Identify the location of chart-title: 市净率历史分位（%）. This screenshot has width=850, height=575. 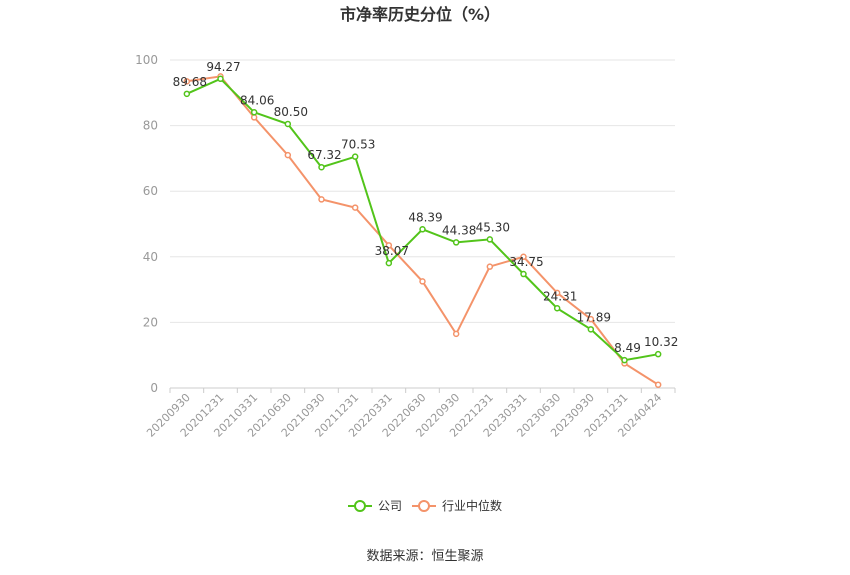
(420, 14).